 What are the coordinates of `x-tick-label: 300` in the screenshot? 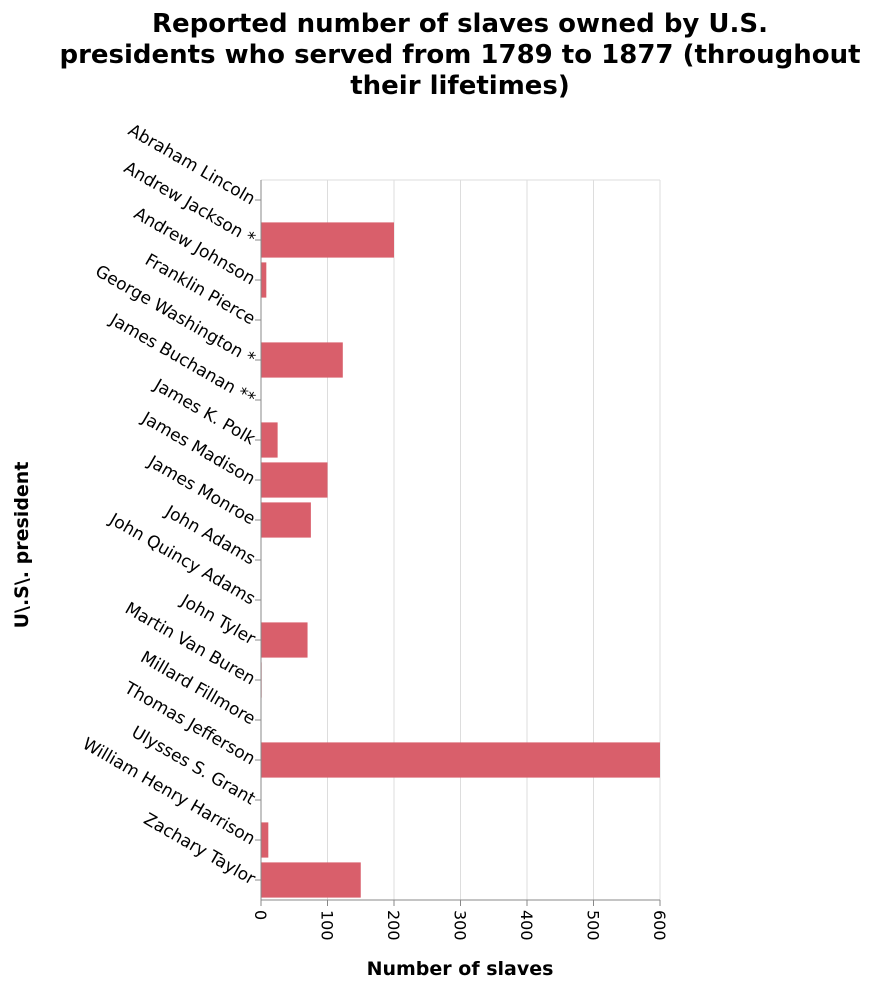 It's located at (460, 925).